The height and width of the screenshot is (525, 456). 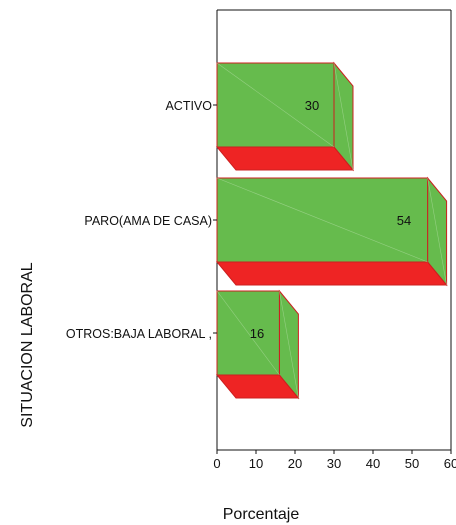 I want to click on category-label-1: ACTIVO, so click(x=188, y=106).